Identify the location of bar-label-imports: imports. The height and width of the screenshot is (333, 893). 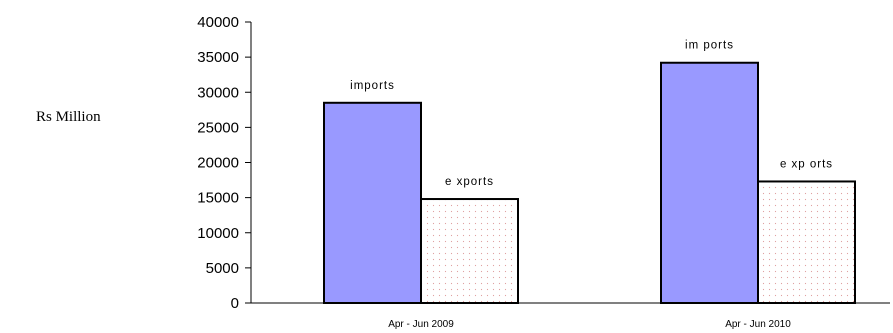
(372, 86).